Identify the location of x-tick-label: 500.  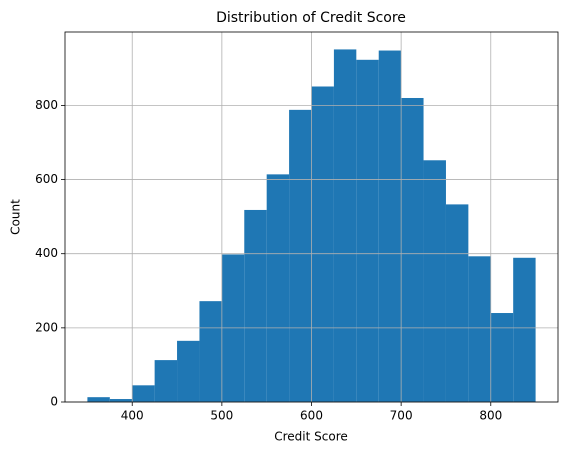
(221, 416).